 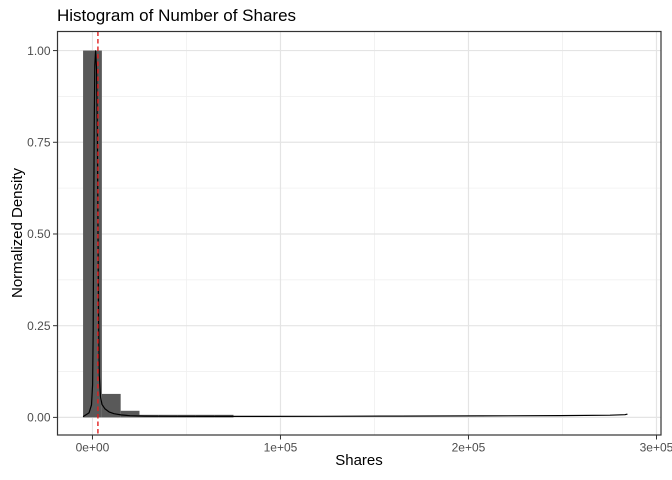 I want to click on x-tick-label: 0e+00, so click(x=93, y=448).